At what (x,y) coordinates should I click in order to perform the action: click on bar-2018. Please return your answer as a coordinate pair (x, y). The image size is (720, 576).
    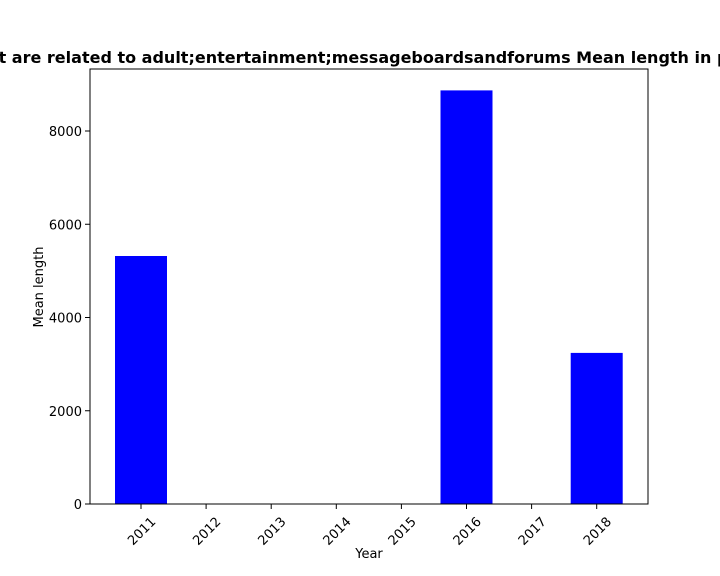
    Looking at the image, I should click on (596, 428).